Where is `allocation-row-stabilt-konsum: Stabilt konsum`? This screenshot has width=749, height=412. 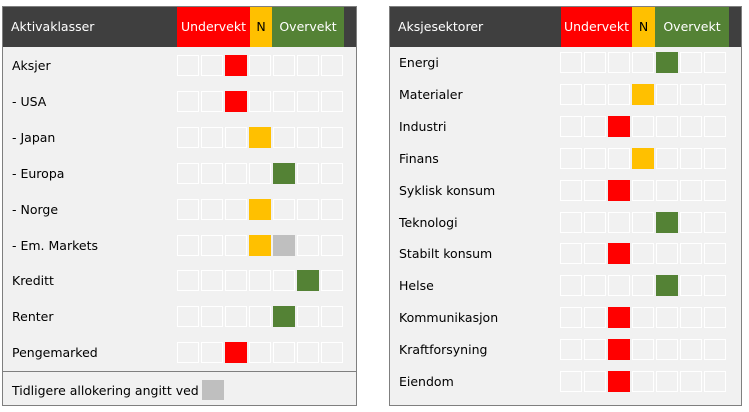
allocation-row-stabilt-konsum: Stabilt konsum is located at coordinates (565, 254).